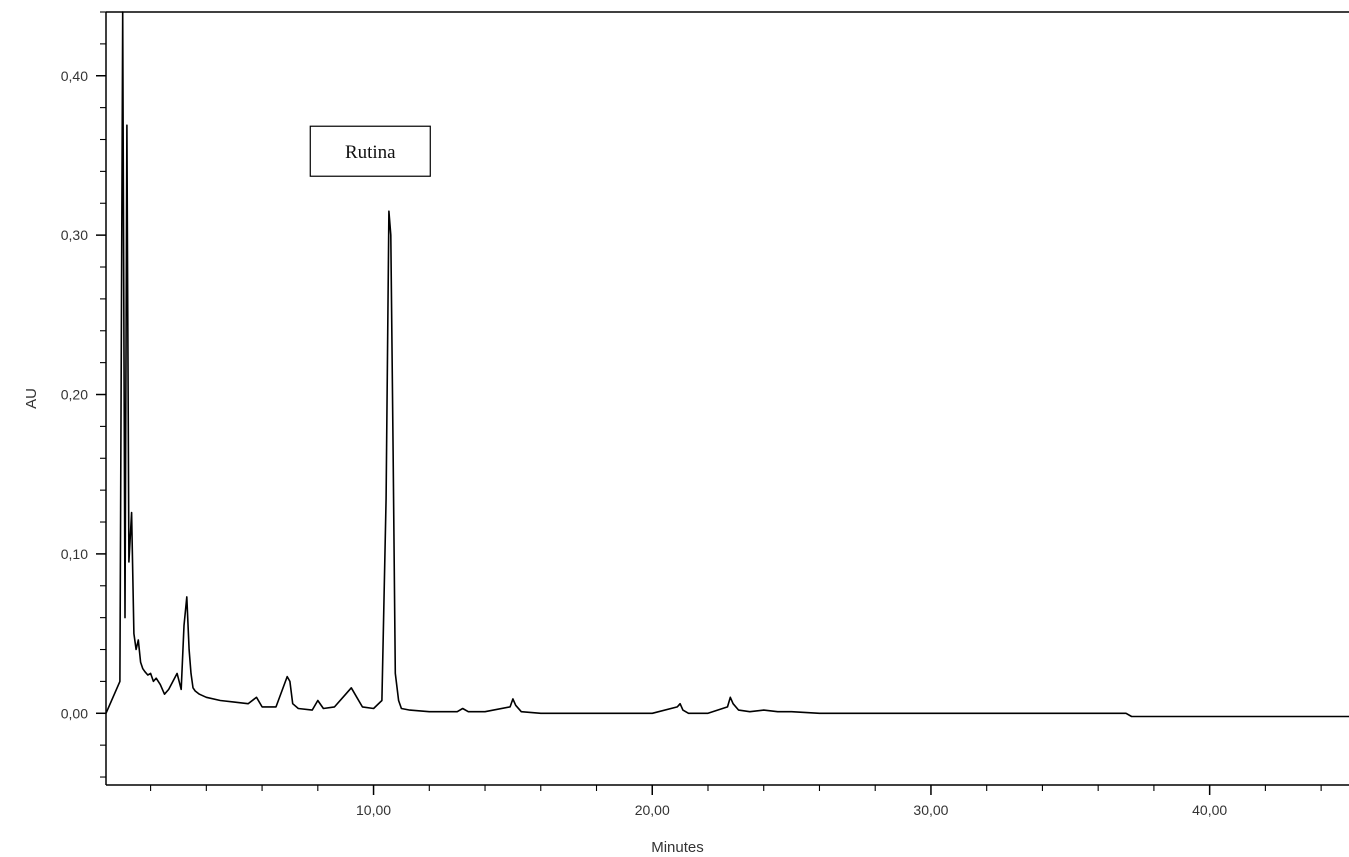 The height and width of the screenshot is (857, 1349). I want to click on y-tick-label: 0,00, so click(74, 713).